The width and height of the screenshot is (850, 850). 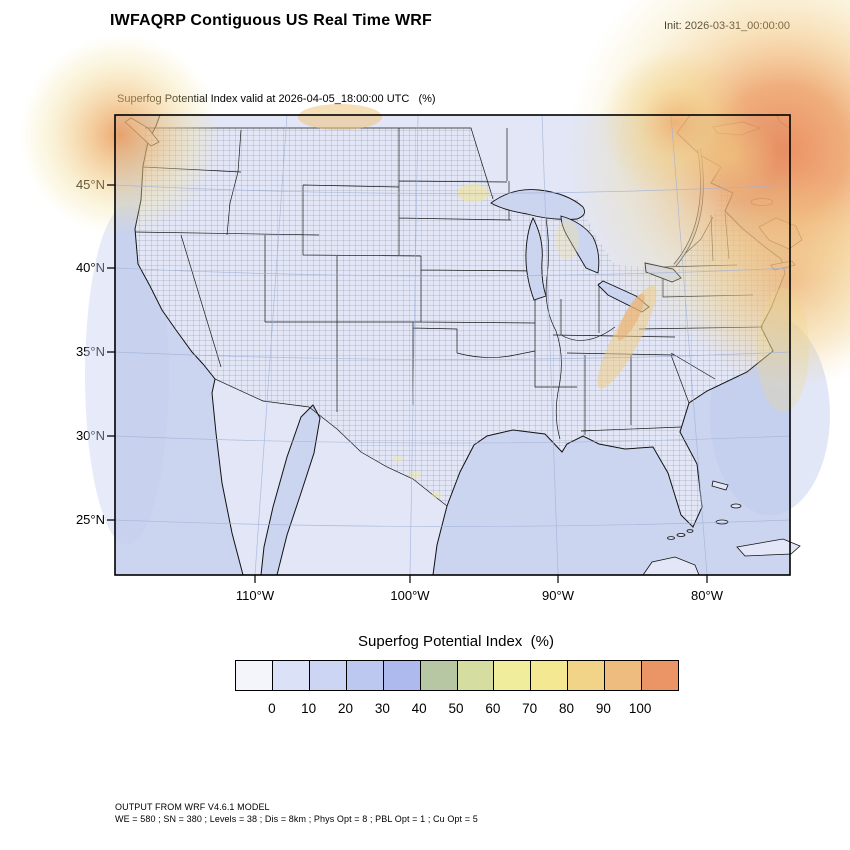 What do you see at coordinates (90, 267) in the screenshot?
I see `lat-label: 40°N` at bounding box center [90, 267].